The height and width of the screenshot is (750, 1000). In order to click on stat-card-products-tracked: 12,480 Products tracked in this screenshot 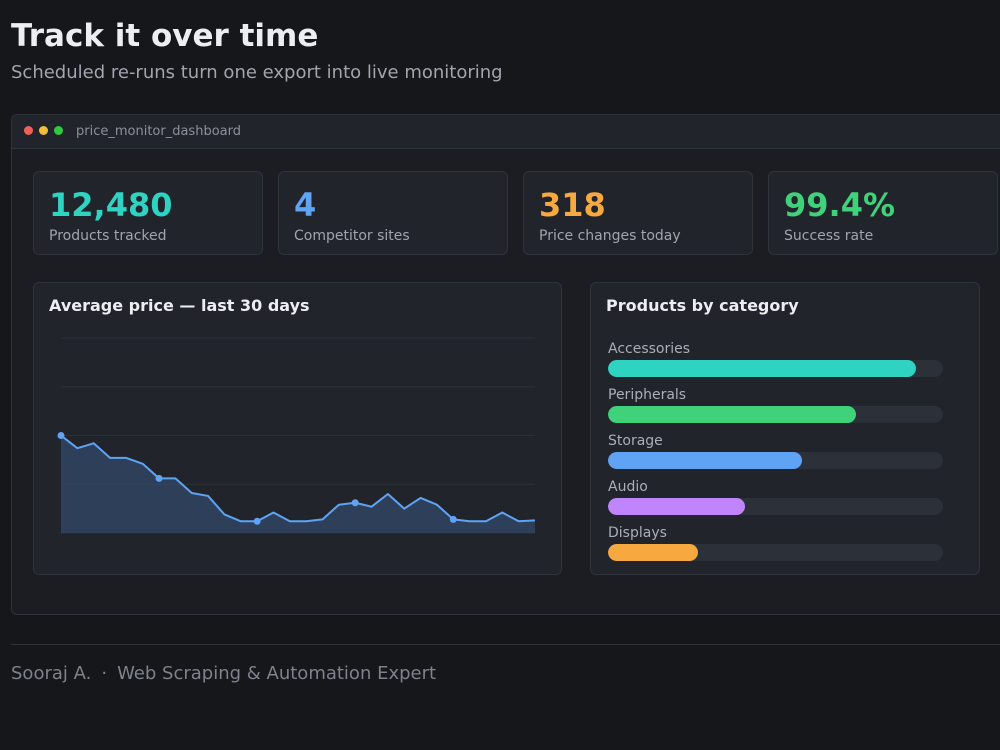, I will do `click(148, 213)`.